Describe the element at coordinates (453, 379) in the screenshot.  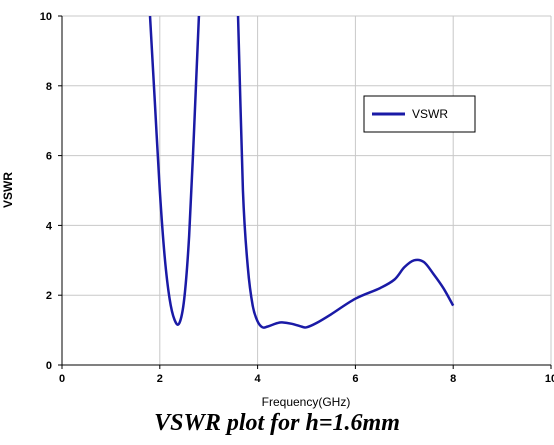
I see `x-tick-label: 8` at that location.